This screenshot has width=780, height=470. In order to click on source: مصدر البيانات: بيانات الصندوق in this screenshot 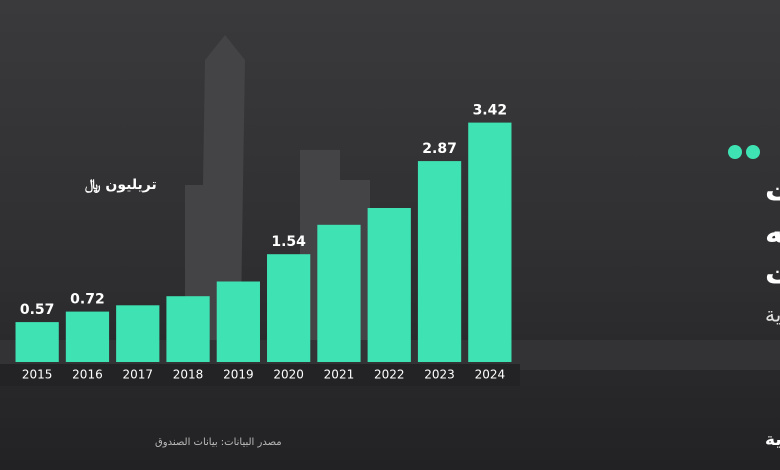, I will do `click(218, 442)`.